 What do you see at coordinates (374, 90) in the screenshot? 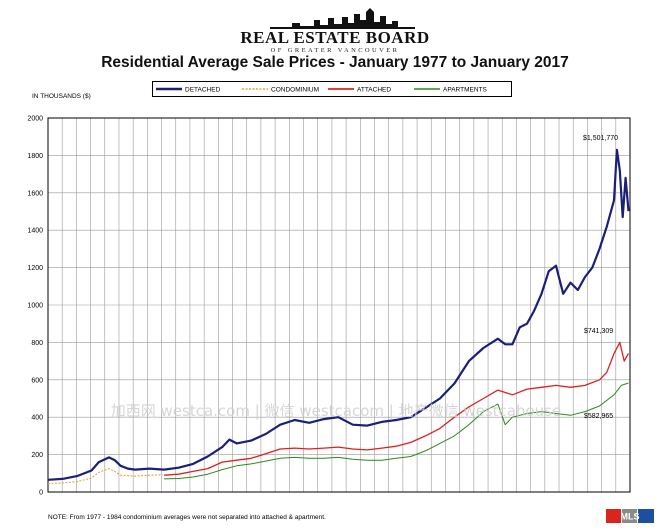
I see `legend-label-attached: ATTACHED` at bounding box center [374, 90].